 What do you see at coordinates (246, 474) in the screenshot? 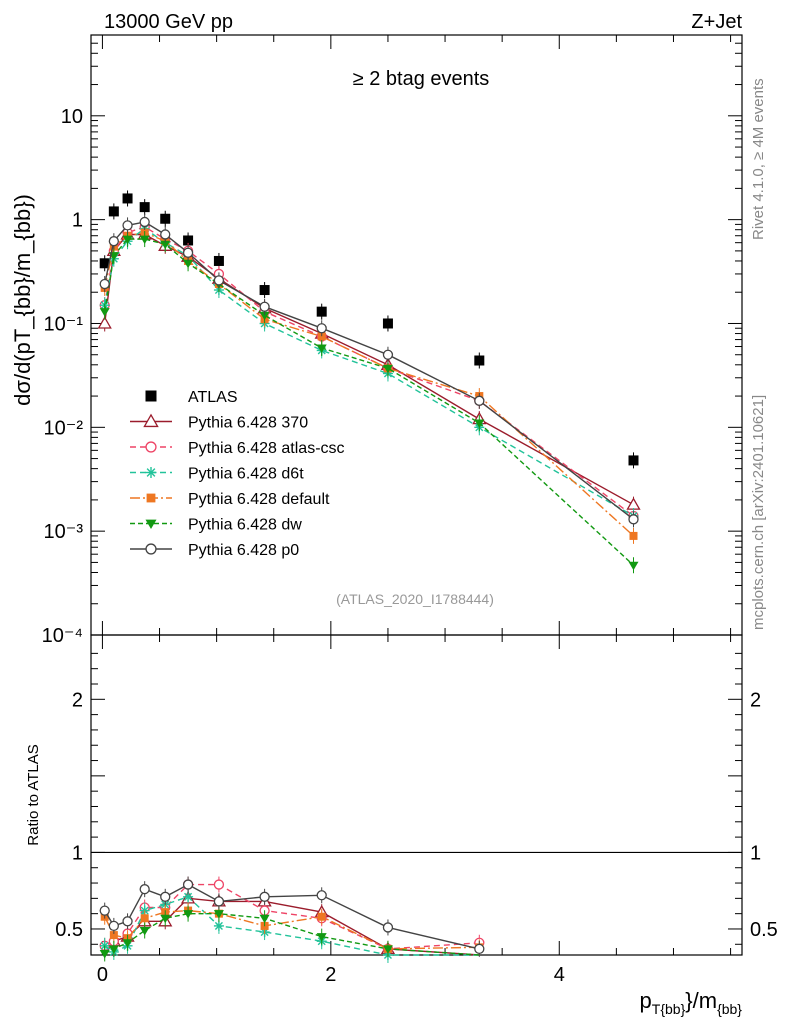
I see `legend-label: Pythia 6.428 d6t` at bounding box center [246, 474].